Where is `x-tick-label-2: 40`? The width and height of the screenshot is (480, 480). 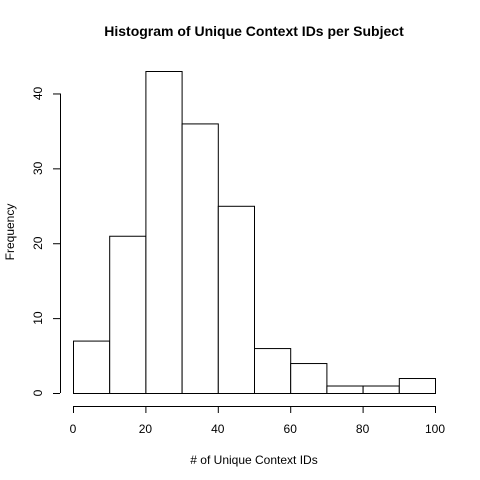 x-tick-label-2: 40 is located at coordinates (218, 429).